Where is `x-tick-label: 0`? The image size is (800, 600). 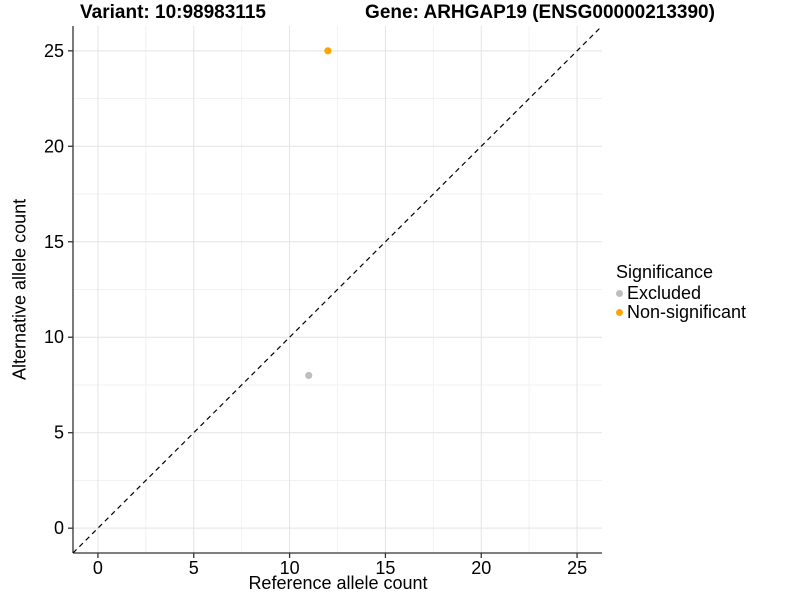 x-tick-label: 0 is located at coordinates (98, 568).